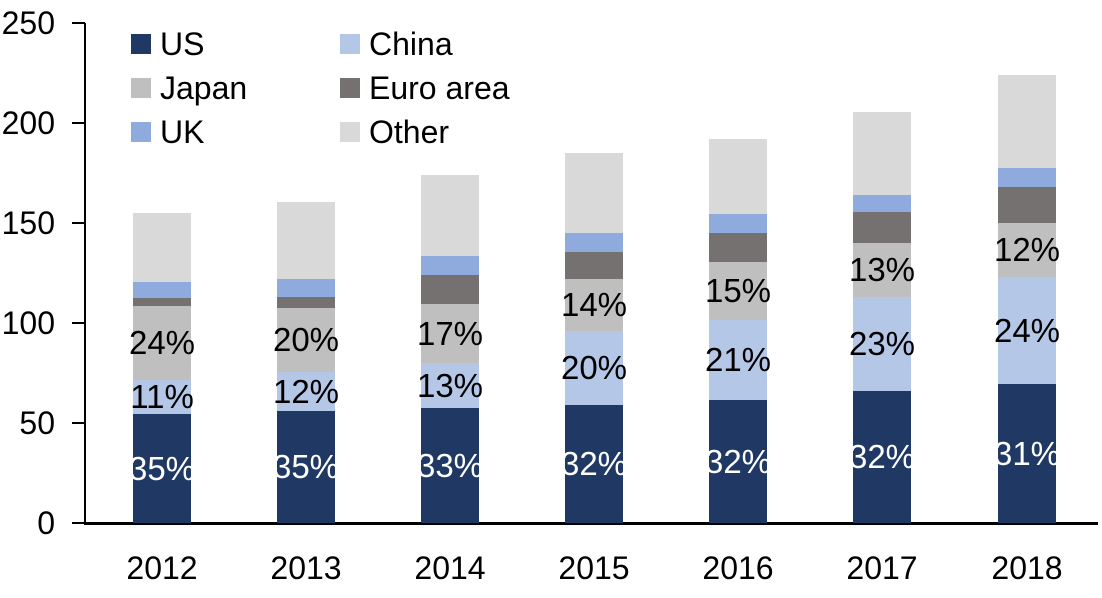 The height and width of the screenshot is (598, 1102). What do you see at coordinates (738, 223) in the screenshot?
I see `bar-segment-uk-2016` at bounding box center [738, 223].